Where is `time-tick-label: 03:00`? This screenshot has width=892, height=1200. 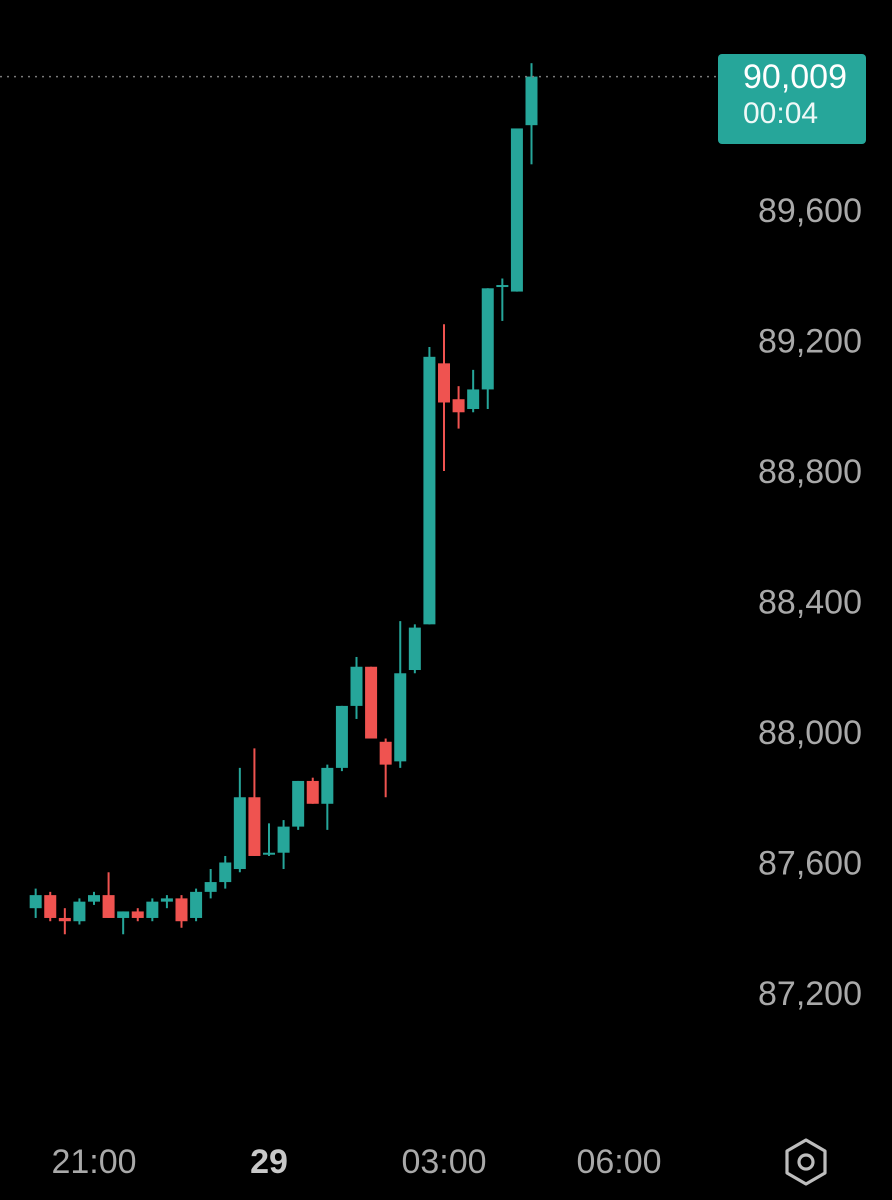 time-tick-label: 03:00 is located at coordinates (443, 1162).